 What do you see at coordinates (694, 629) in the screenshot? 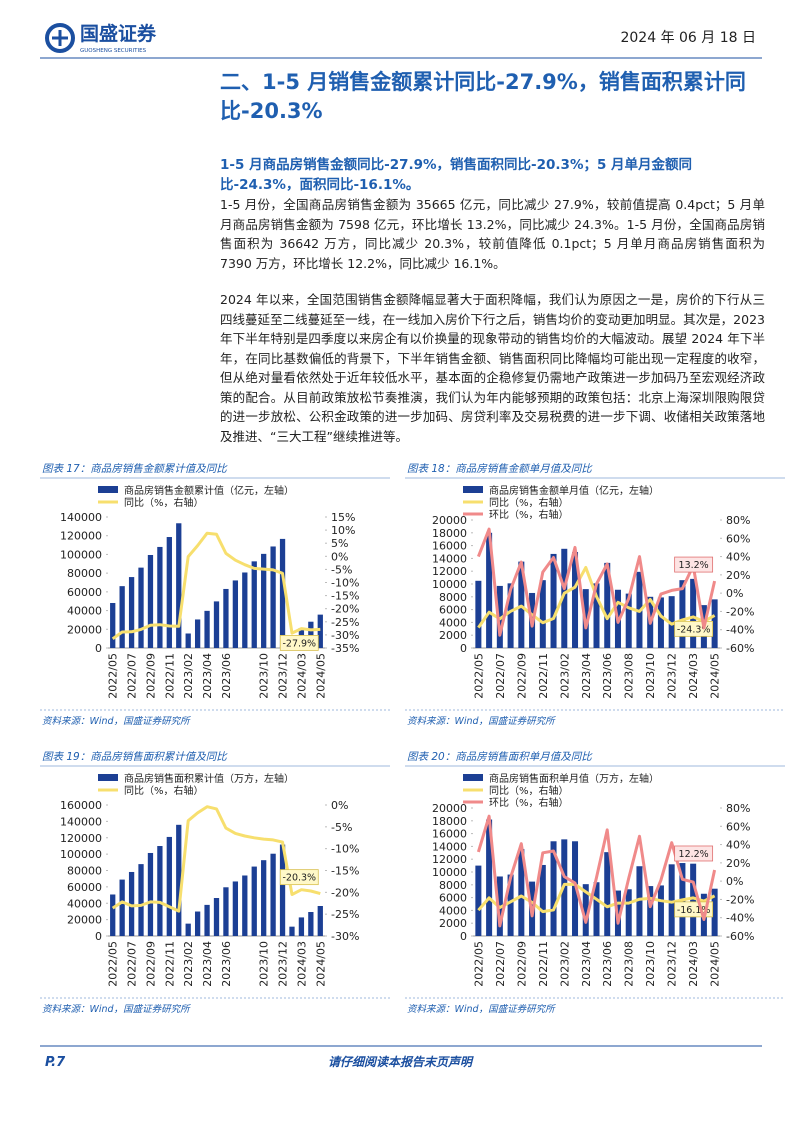
I see `data-label: -24.3%` at bounding box center [694, 629].